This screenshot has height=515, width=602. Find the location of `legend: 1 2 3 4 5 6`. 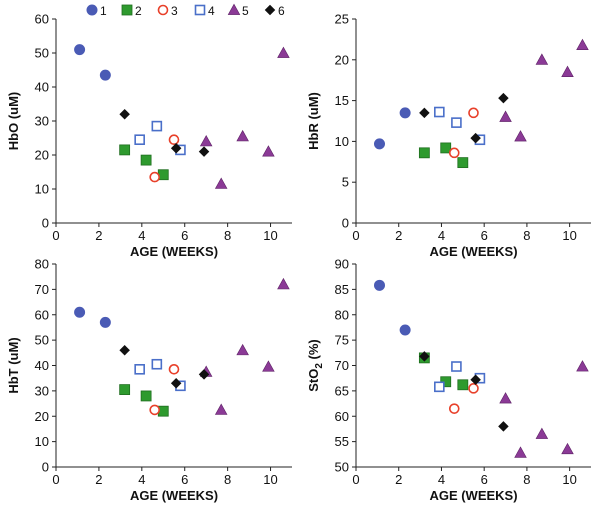

legend: 1 2 3 4 5 6 is located at coordinates (185, 10).